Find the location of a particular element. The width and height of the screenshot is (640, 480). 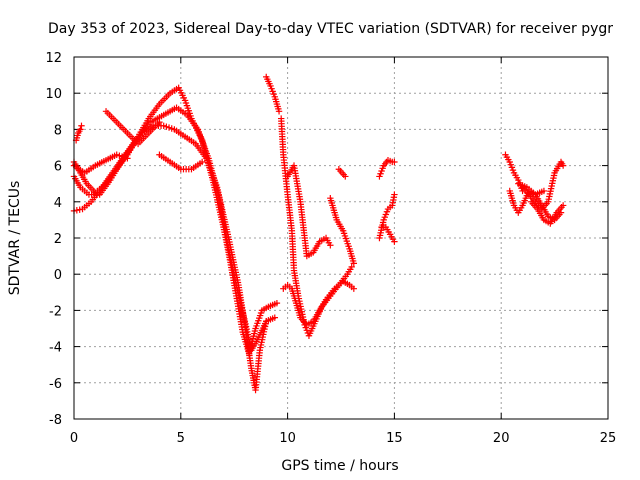

x-axis-label: GPS time / hours is located at coordinates (339, 466).